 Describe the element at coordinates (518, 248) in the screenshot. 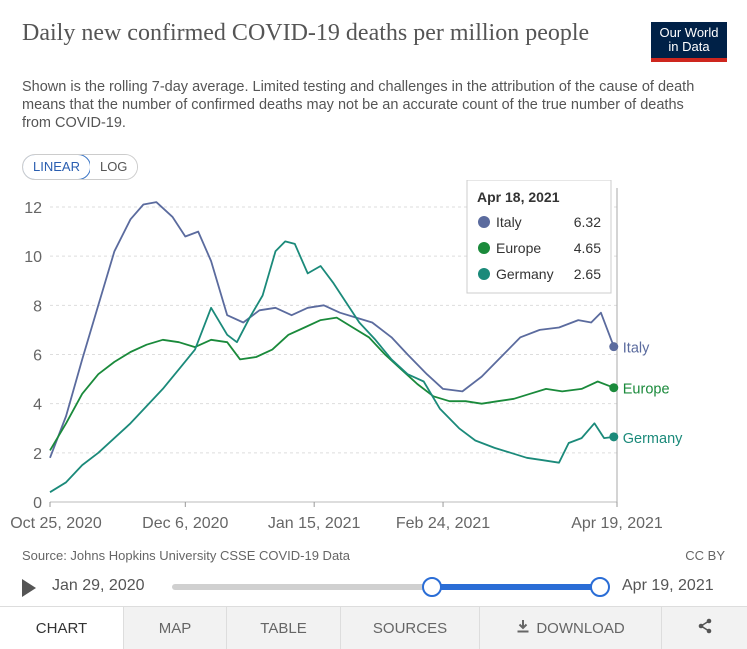

I see `tooltip-series-name: Europe` at that location.